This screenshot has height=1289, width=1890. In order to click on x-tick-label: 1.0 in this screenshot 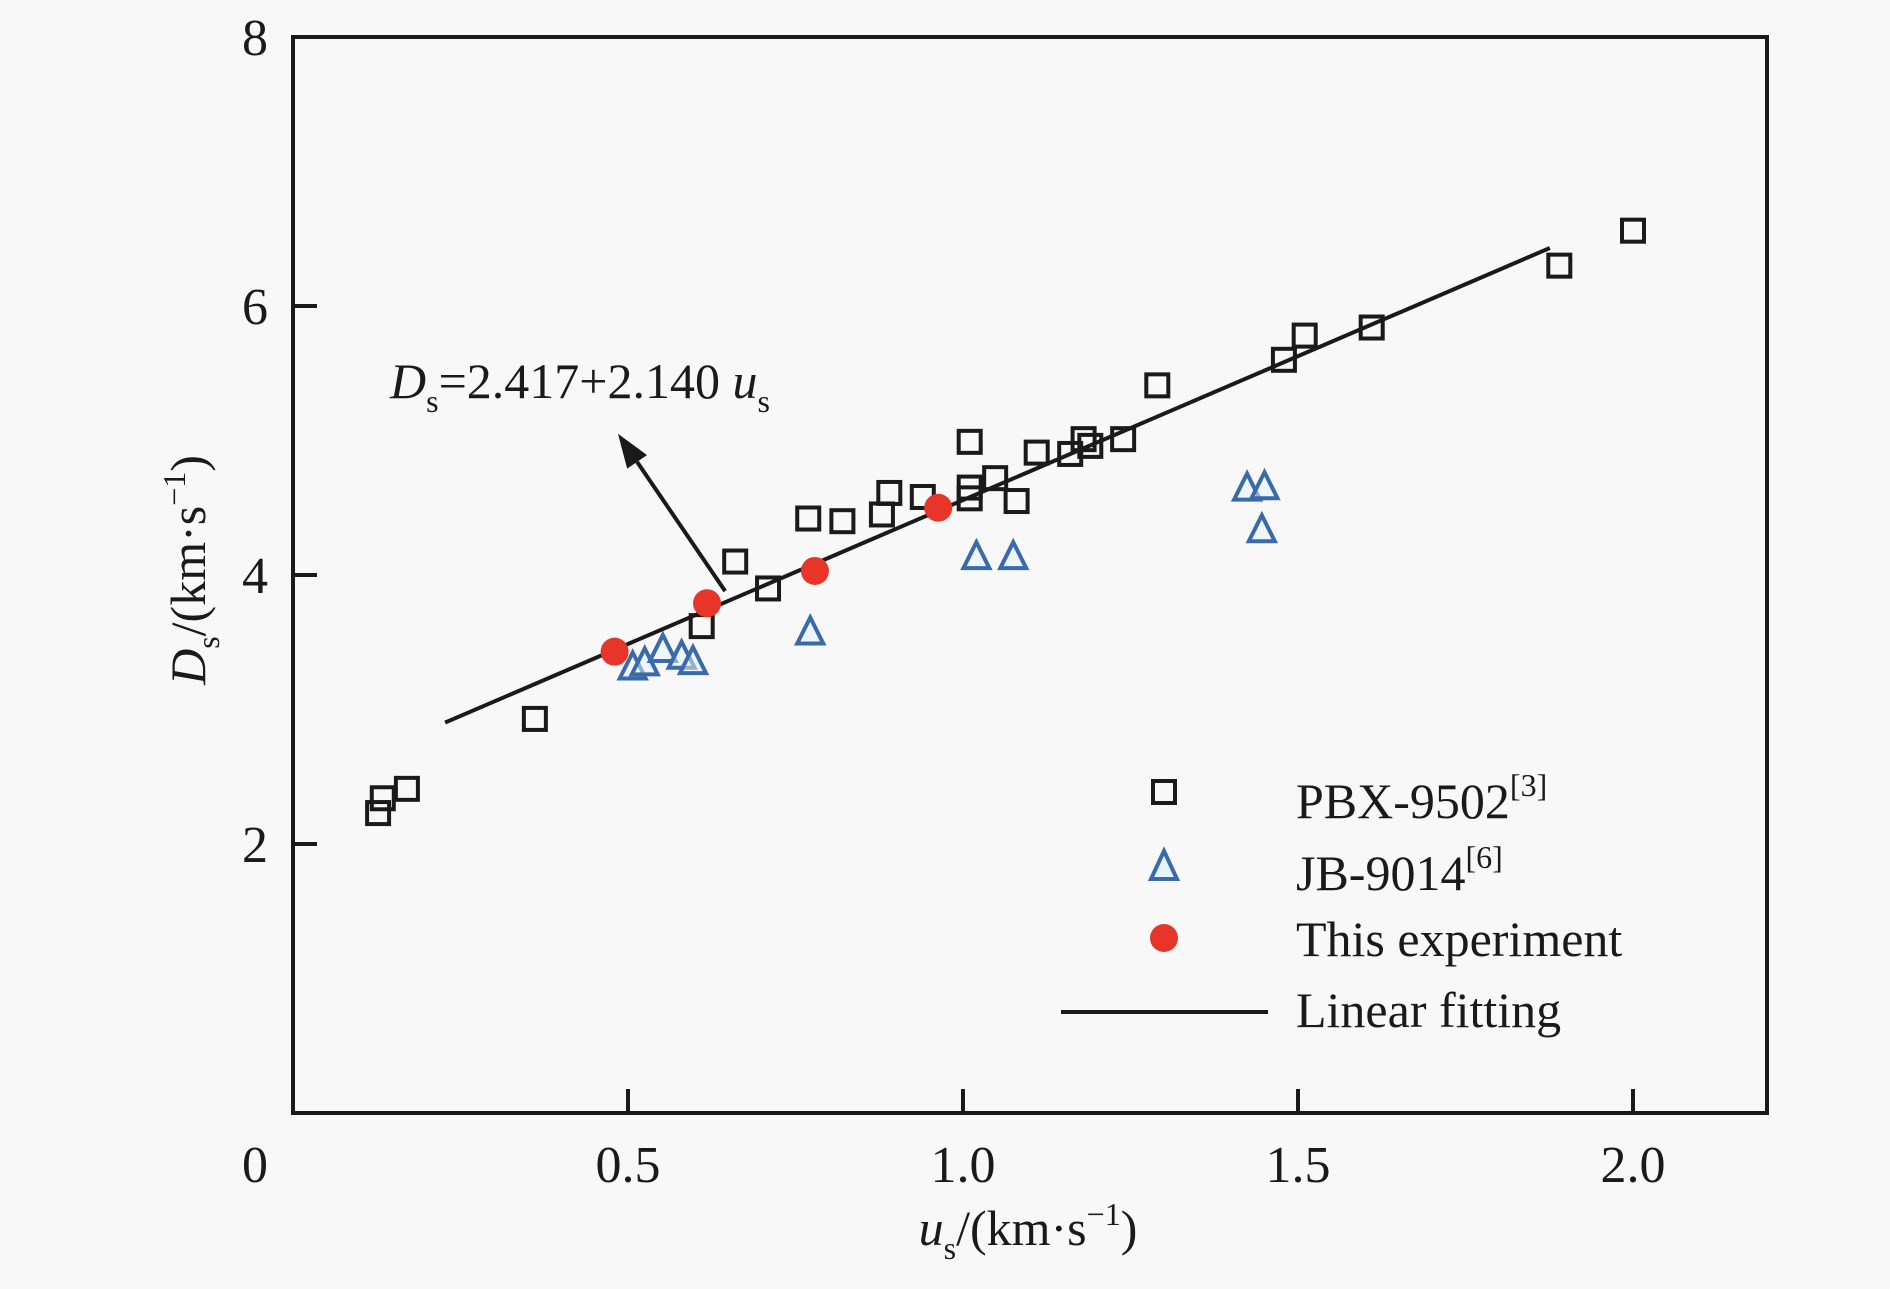, I will do `click(963, 1165)`.